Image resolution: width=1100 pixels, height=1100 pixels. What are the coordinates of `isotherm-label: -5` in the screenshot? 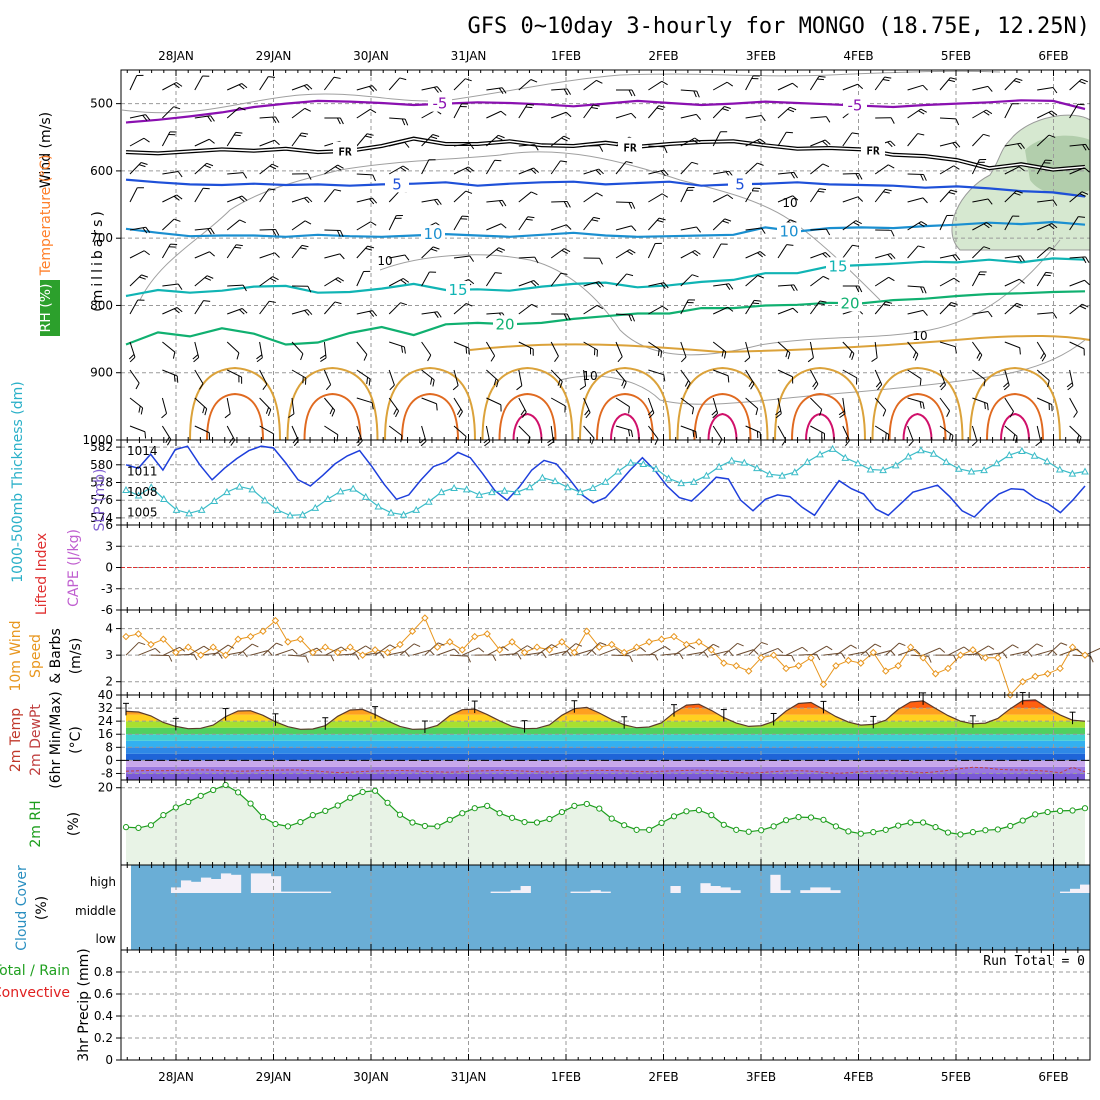 It's located at (440, 104).